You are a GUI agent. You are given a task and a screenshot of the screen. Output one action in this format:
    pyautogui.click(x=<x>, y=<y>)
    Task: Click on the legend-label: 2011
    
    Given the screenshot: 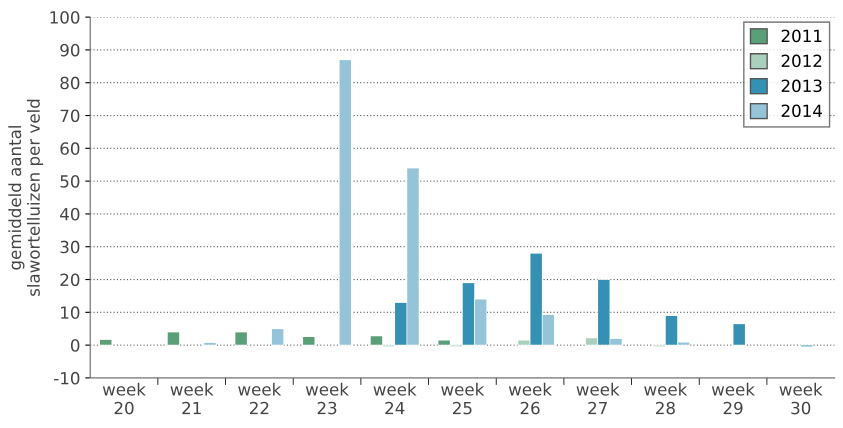 What is the action you would take?
    pyautogui.click(x=802, y=36)
    